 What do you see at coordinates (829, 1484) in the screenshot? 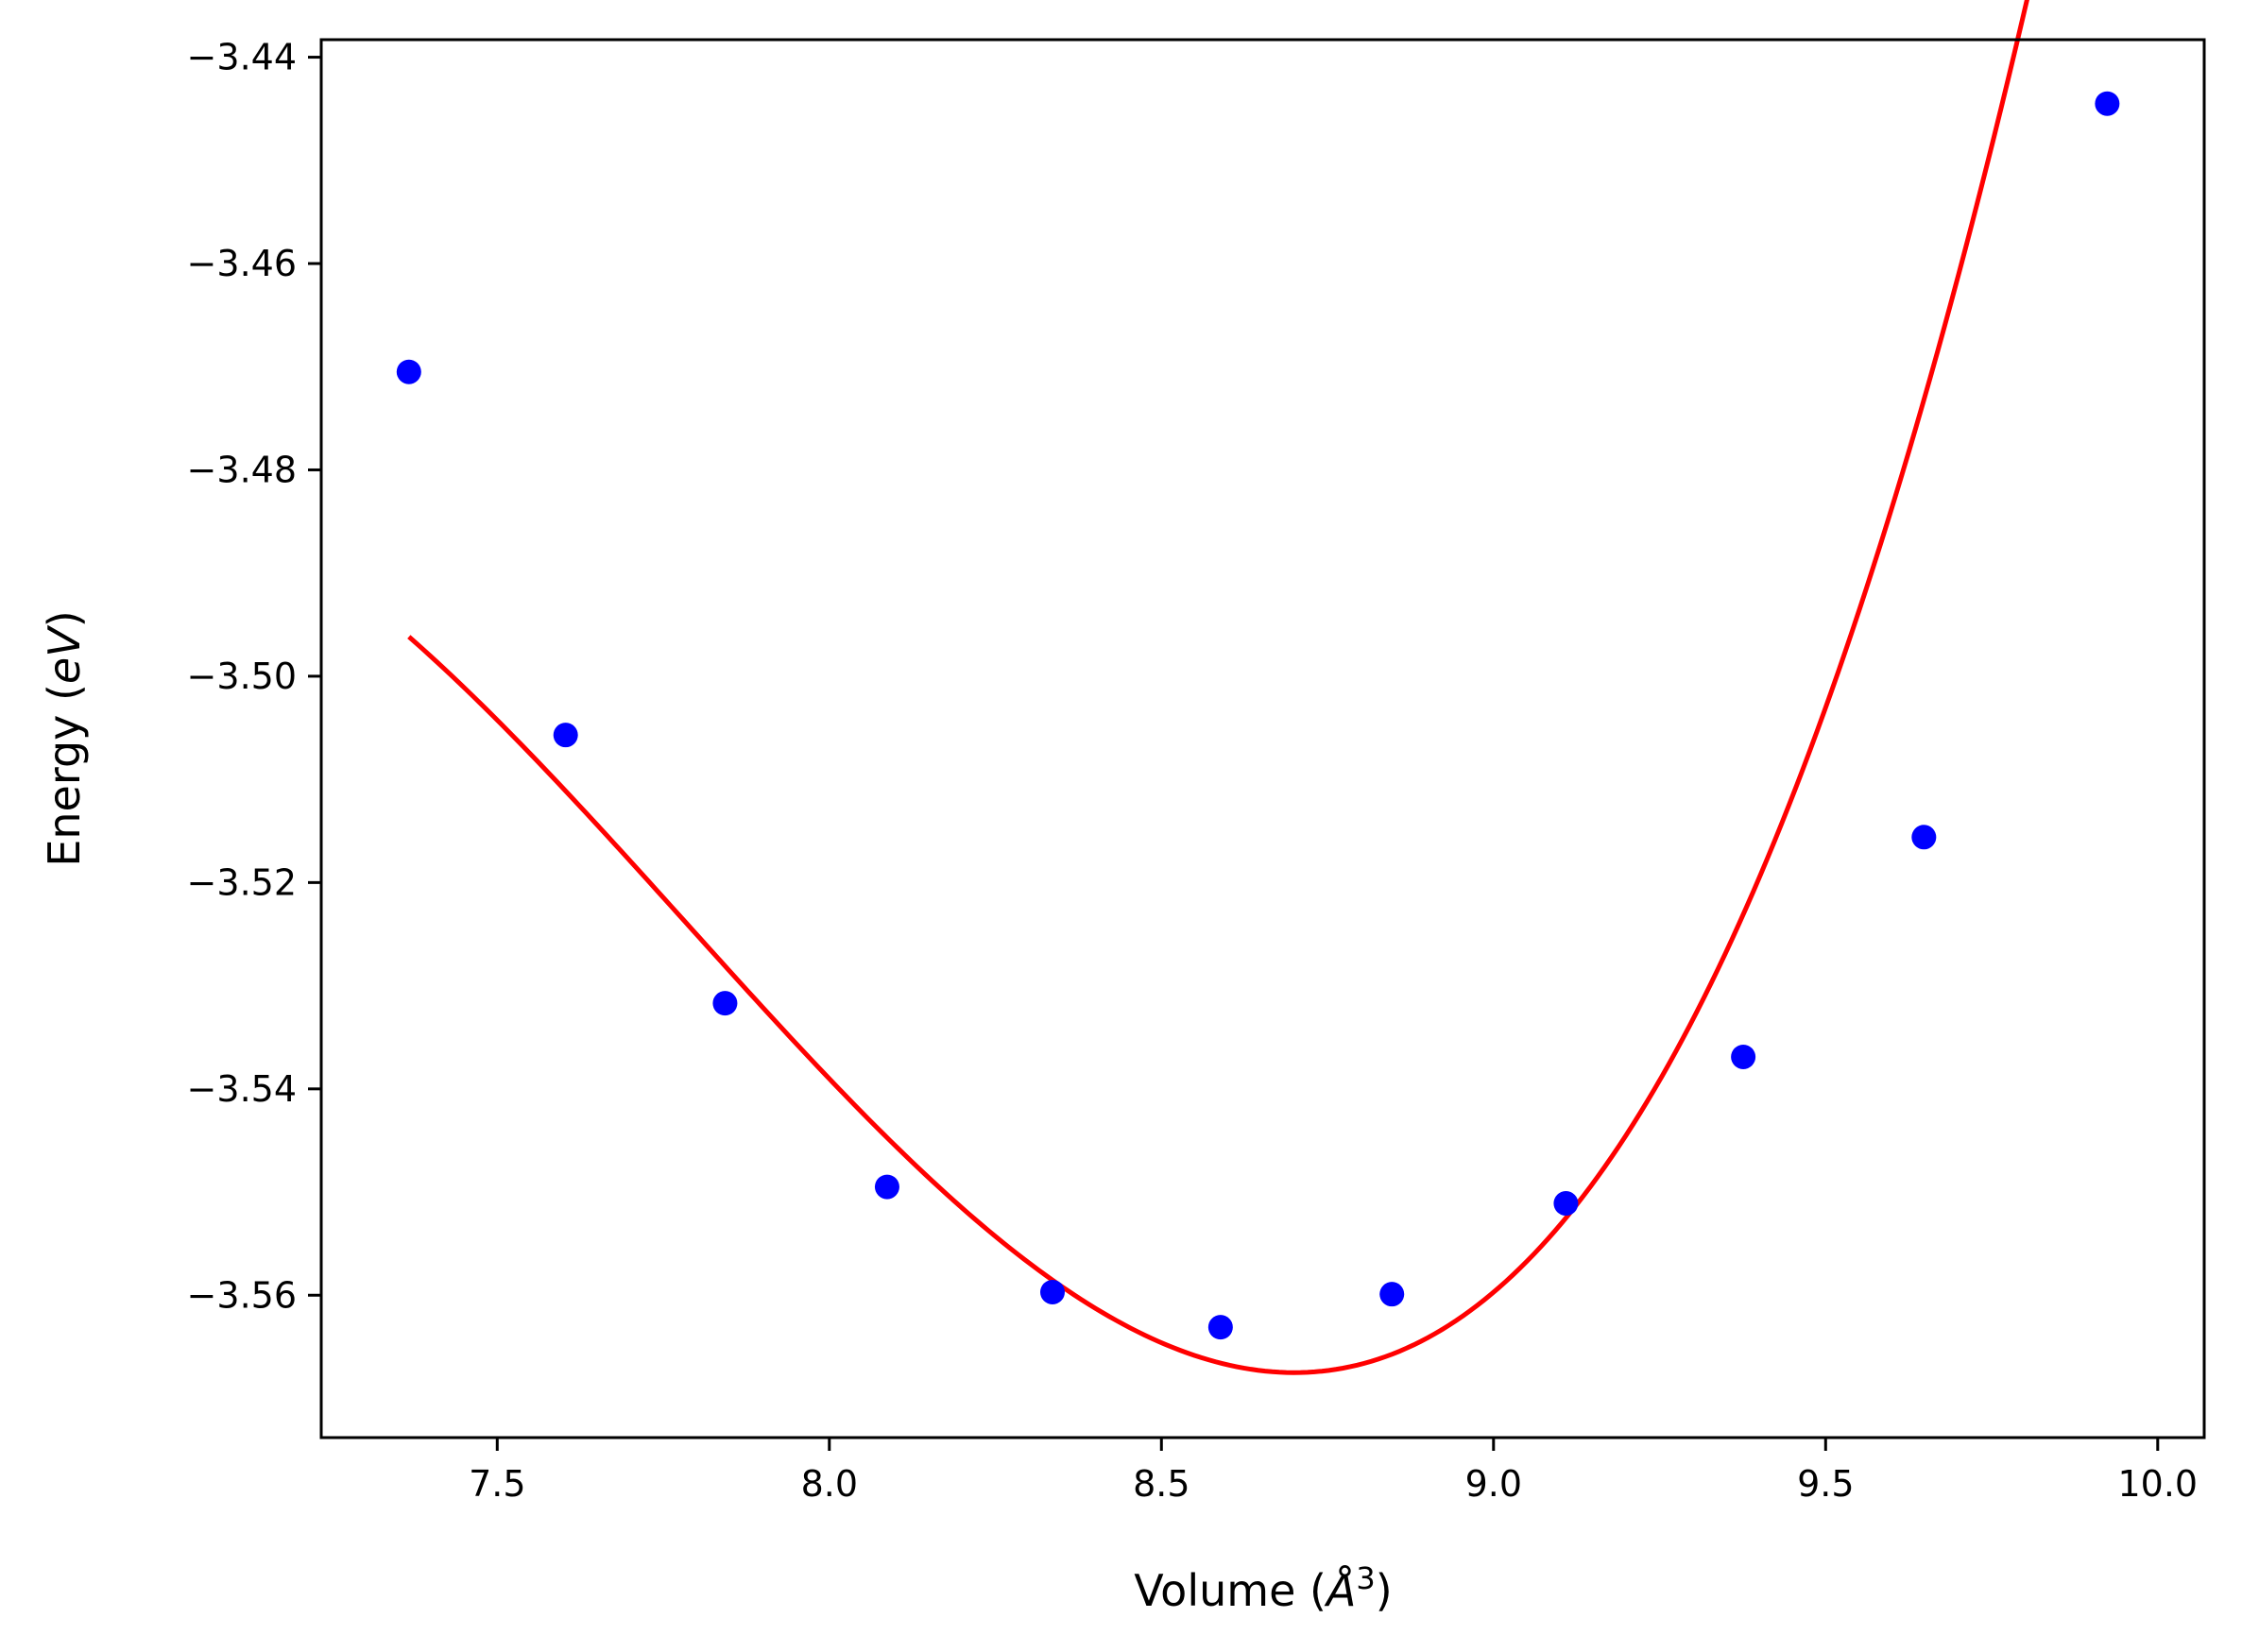
I see `x-tick-label: 8.0` at bounding box center [829, 1484].